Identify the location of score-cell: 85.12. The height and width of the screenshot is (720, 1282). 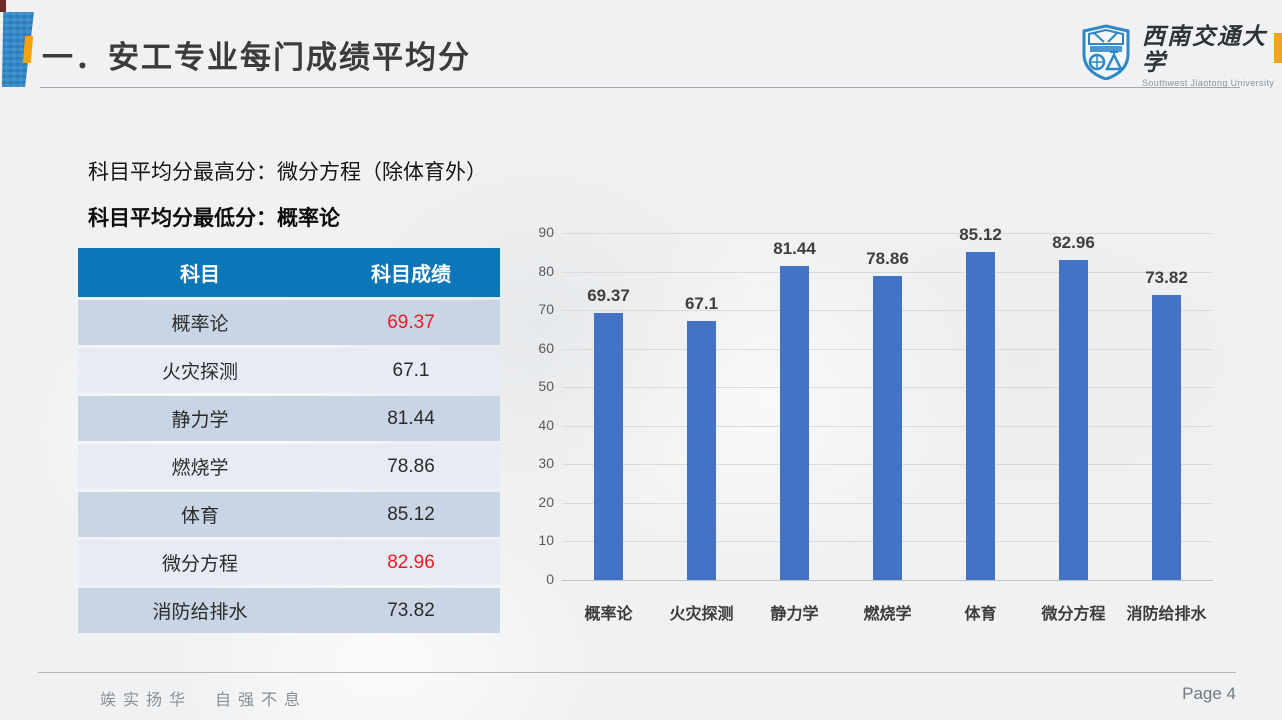
(411, 514).